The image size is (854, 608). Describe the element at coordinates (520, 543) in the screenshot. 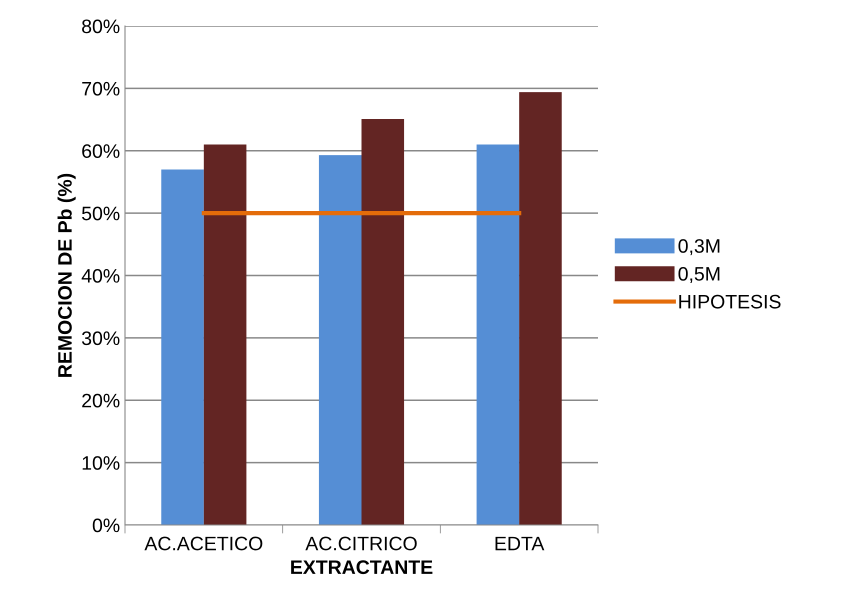

I see `x-tick-label: EDTA` at that location.